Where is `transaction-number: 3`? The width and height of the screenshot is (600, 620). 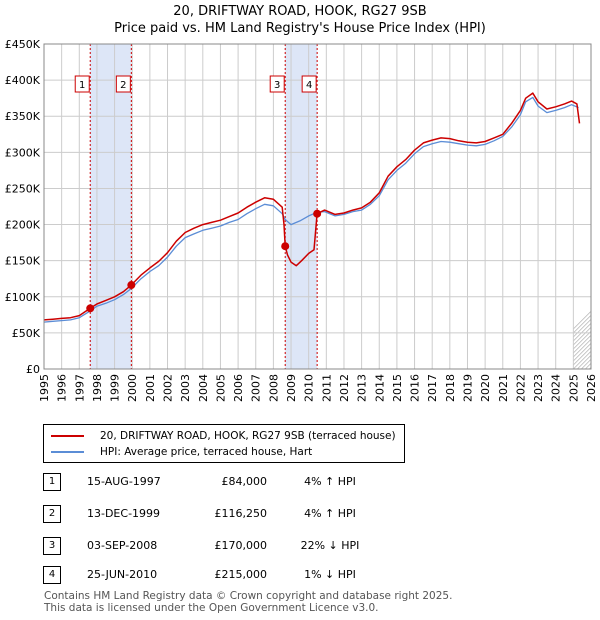
transaction-number: 3 is located at coordinates (52, 546).